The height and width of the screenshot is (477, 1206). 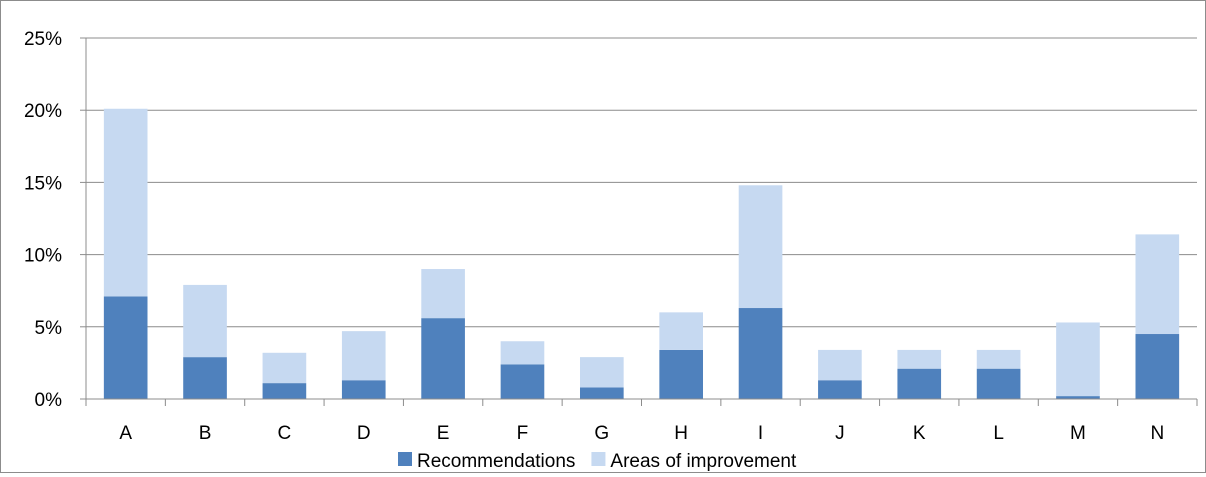 I want to click on bar-areas-of-improvement-a, so click(x=125, y=202).